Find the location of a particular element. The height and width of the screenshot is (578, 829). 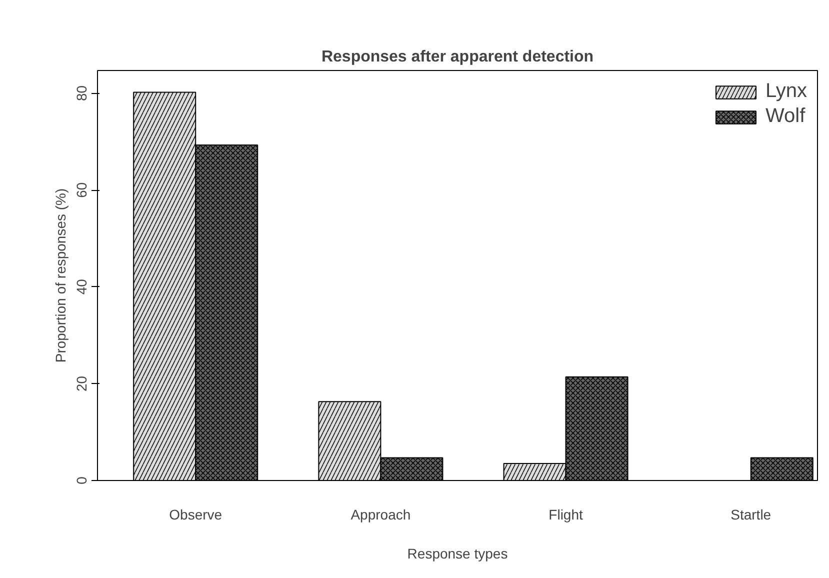

y-tick-label: 20 is located at coordinates (82, 384).